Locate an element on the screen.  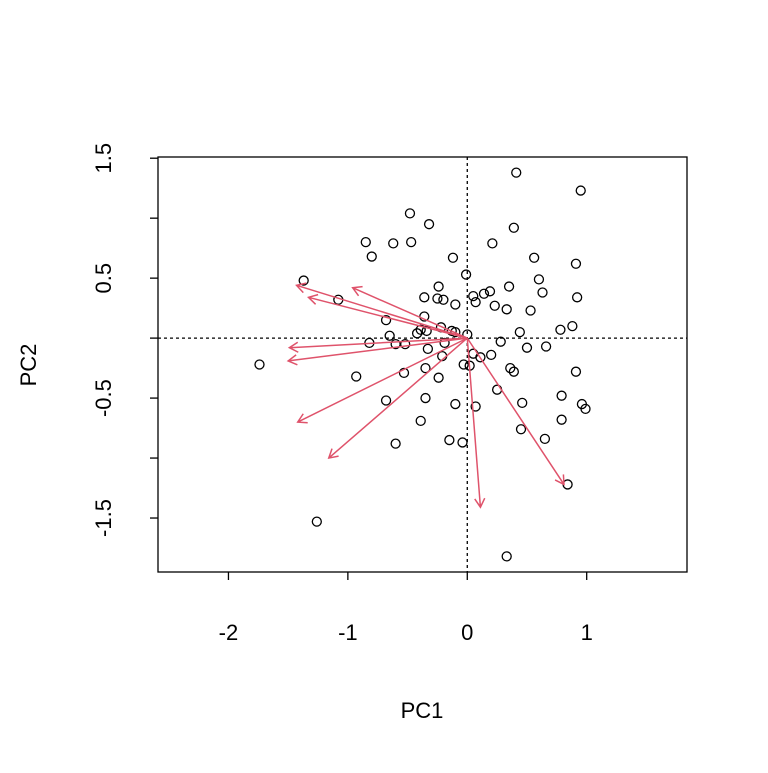
x-tick-label: -1 is located at coordinates (348, 632).